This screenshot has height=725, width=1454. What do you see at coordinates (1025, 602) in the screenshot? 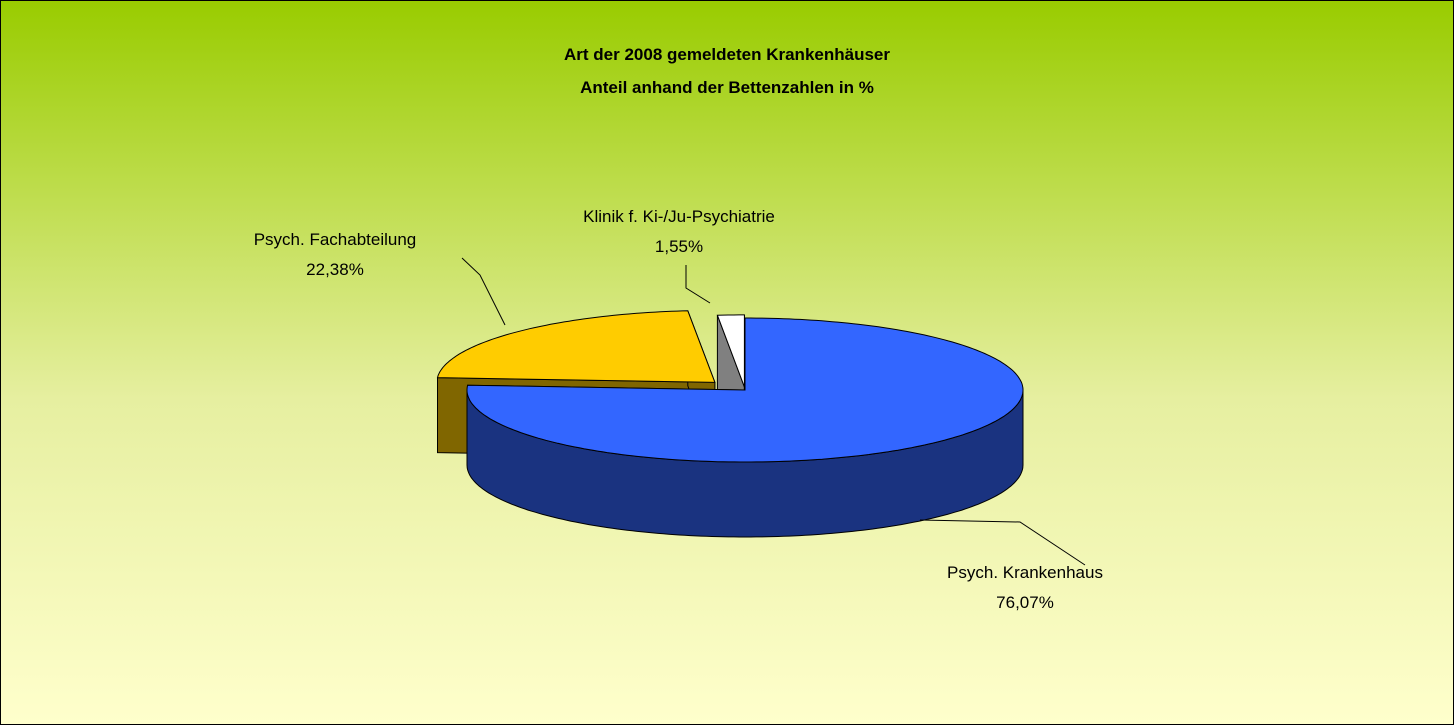
I see `data-label-value: 76,07%` at bounding box center [1025, 602].